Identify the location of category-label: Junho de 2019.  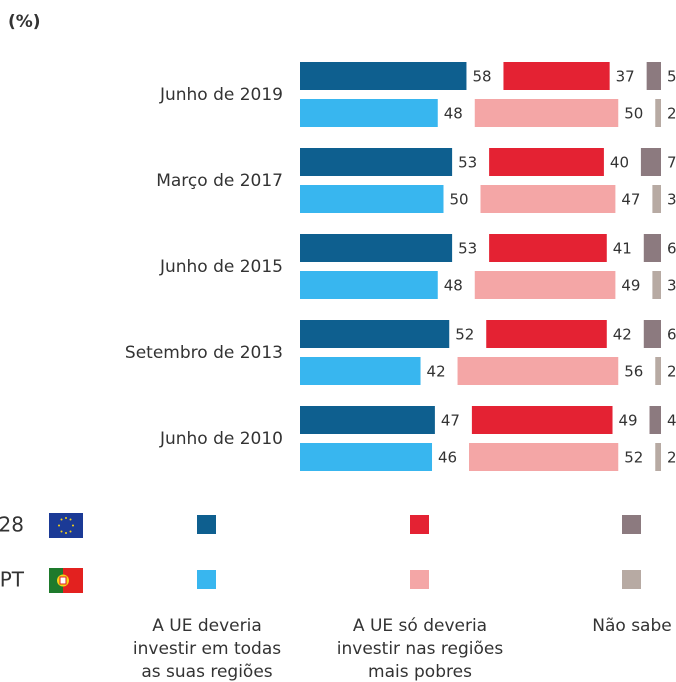
(221, 95).